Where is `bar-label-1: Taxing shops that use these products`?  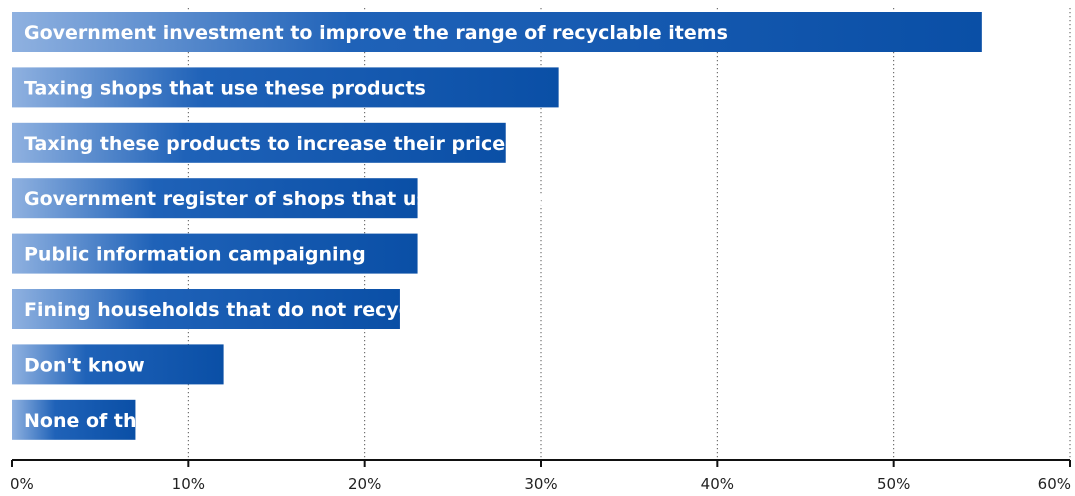 bar-label-1: Taxing shops that use these products is located at coordinates (225, 88).